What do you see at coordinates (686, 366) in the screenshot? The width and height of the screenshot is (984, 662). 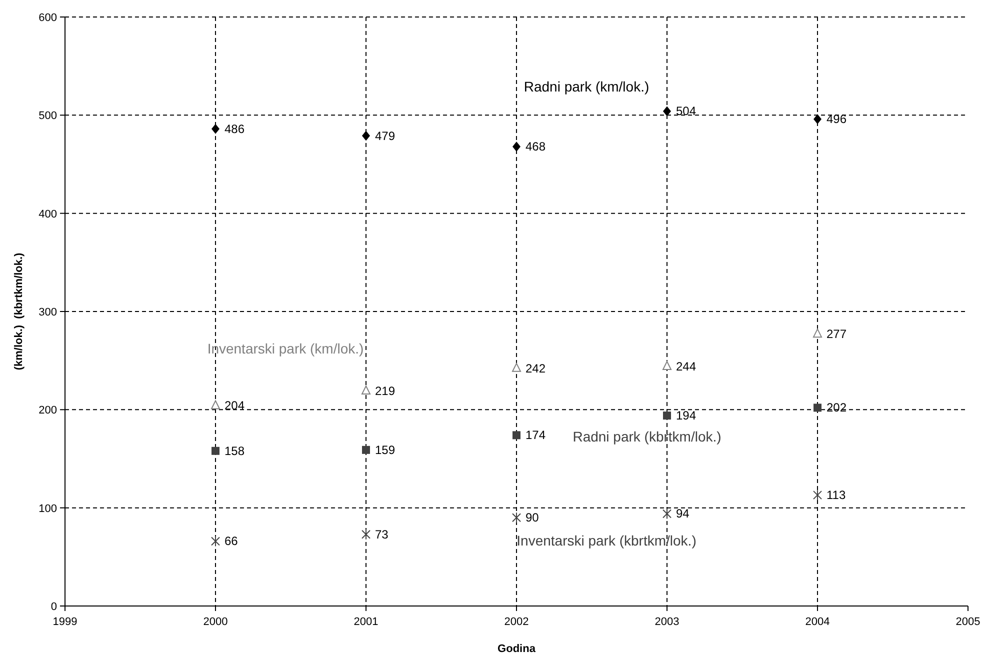 I see `data-label: 244` at bounding box center [686, 366].